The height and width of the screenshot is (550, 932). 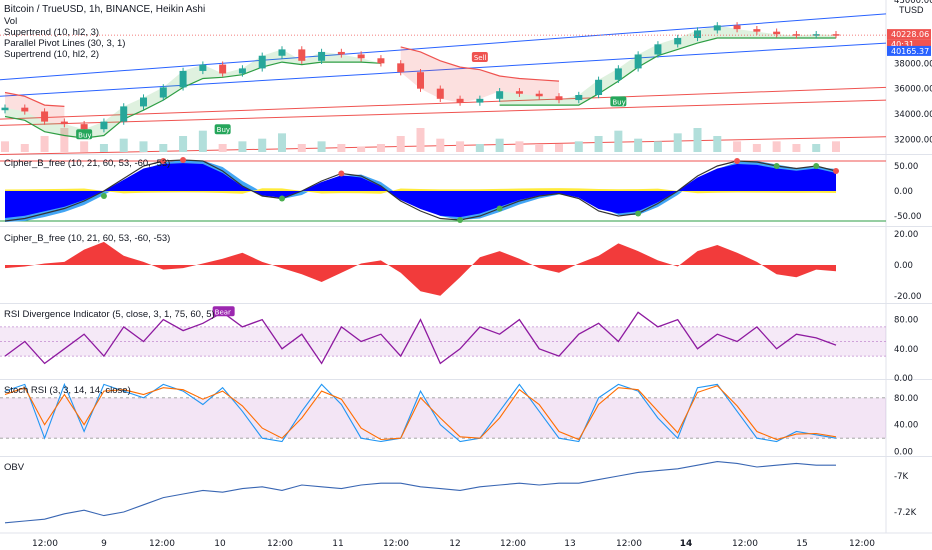 What do you see at coordinates (907, 217) in the screenshot?
I see `y-tick-label: -50.00` at bounding box center [907, 217].